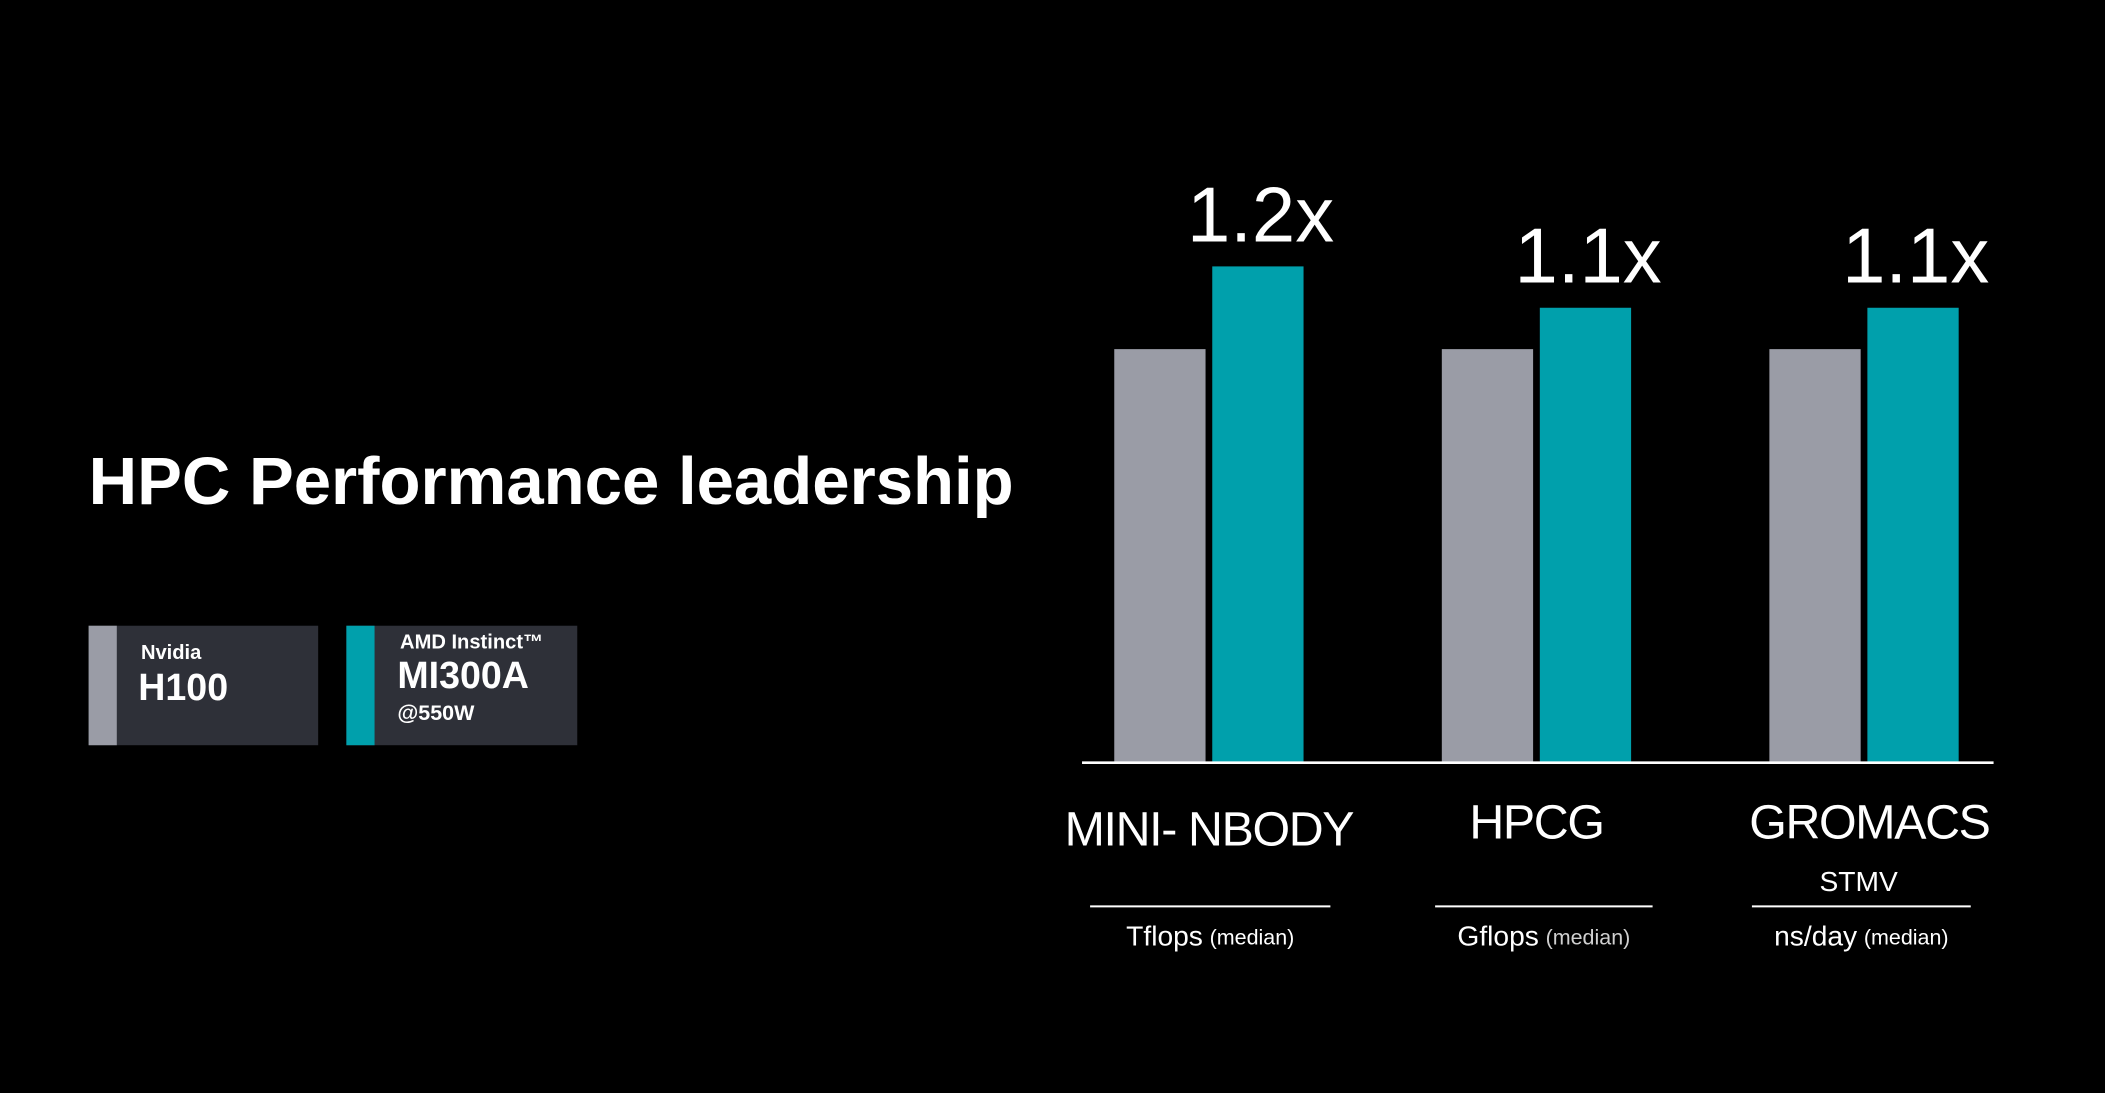  What do you see at coordinates (1869, 823) in the screenshot?
I see `category-label: GROMACS` at bounding box center [1869, 823].